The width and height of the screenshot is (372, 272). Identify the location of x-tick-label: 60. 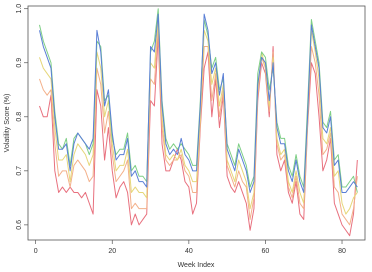
(266, 251).